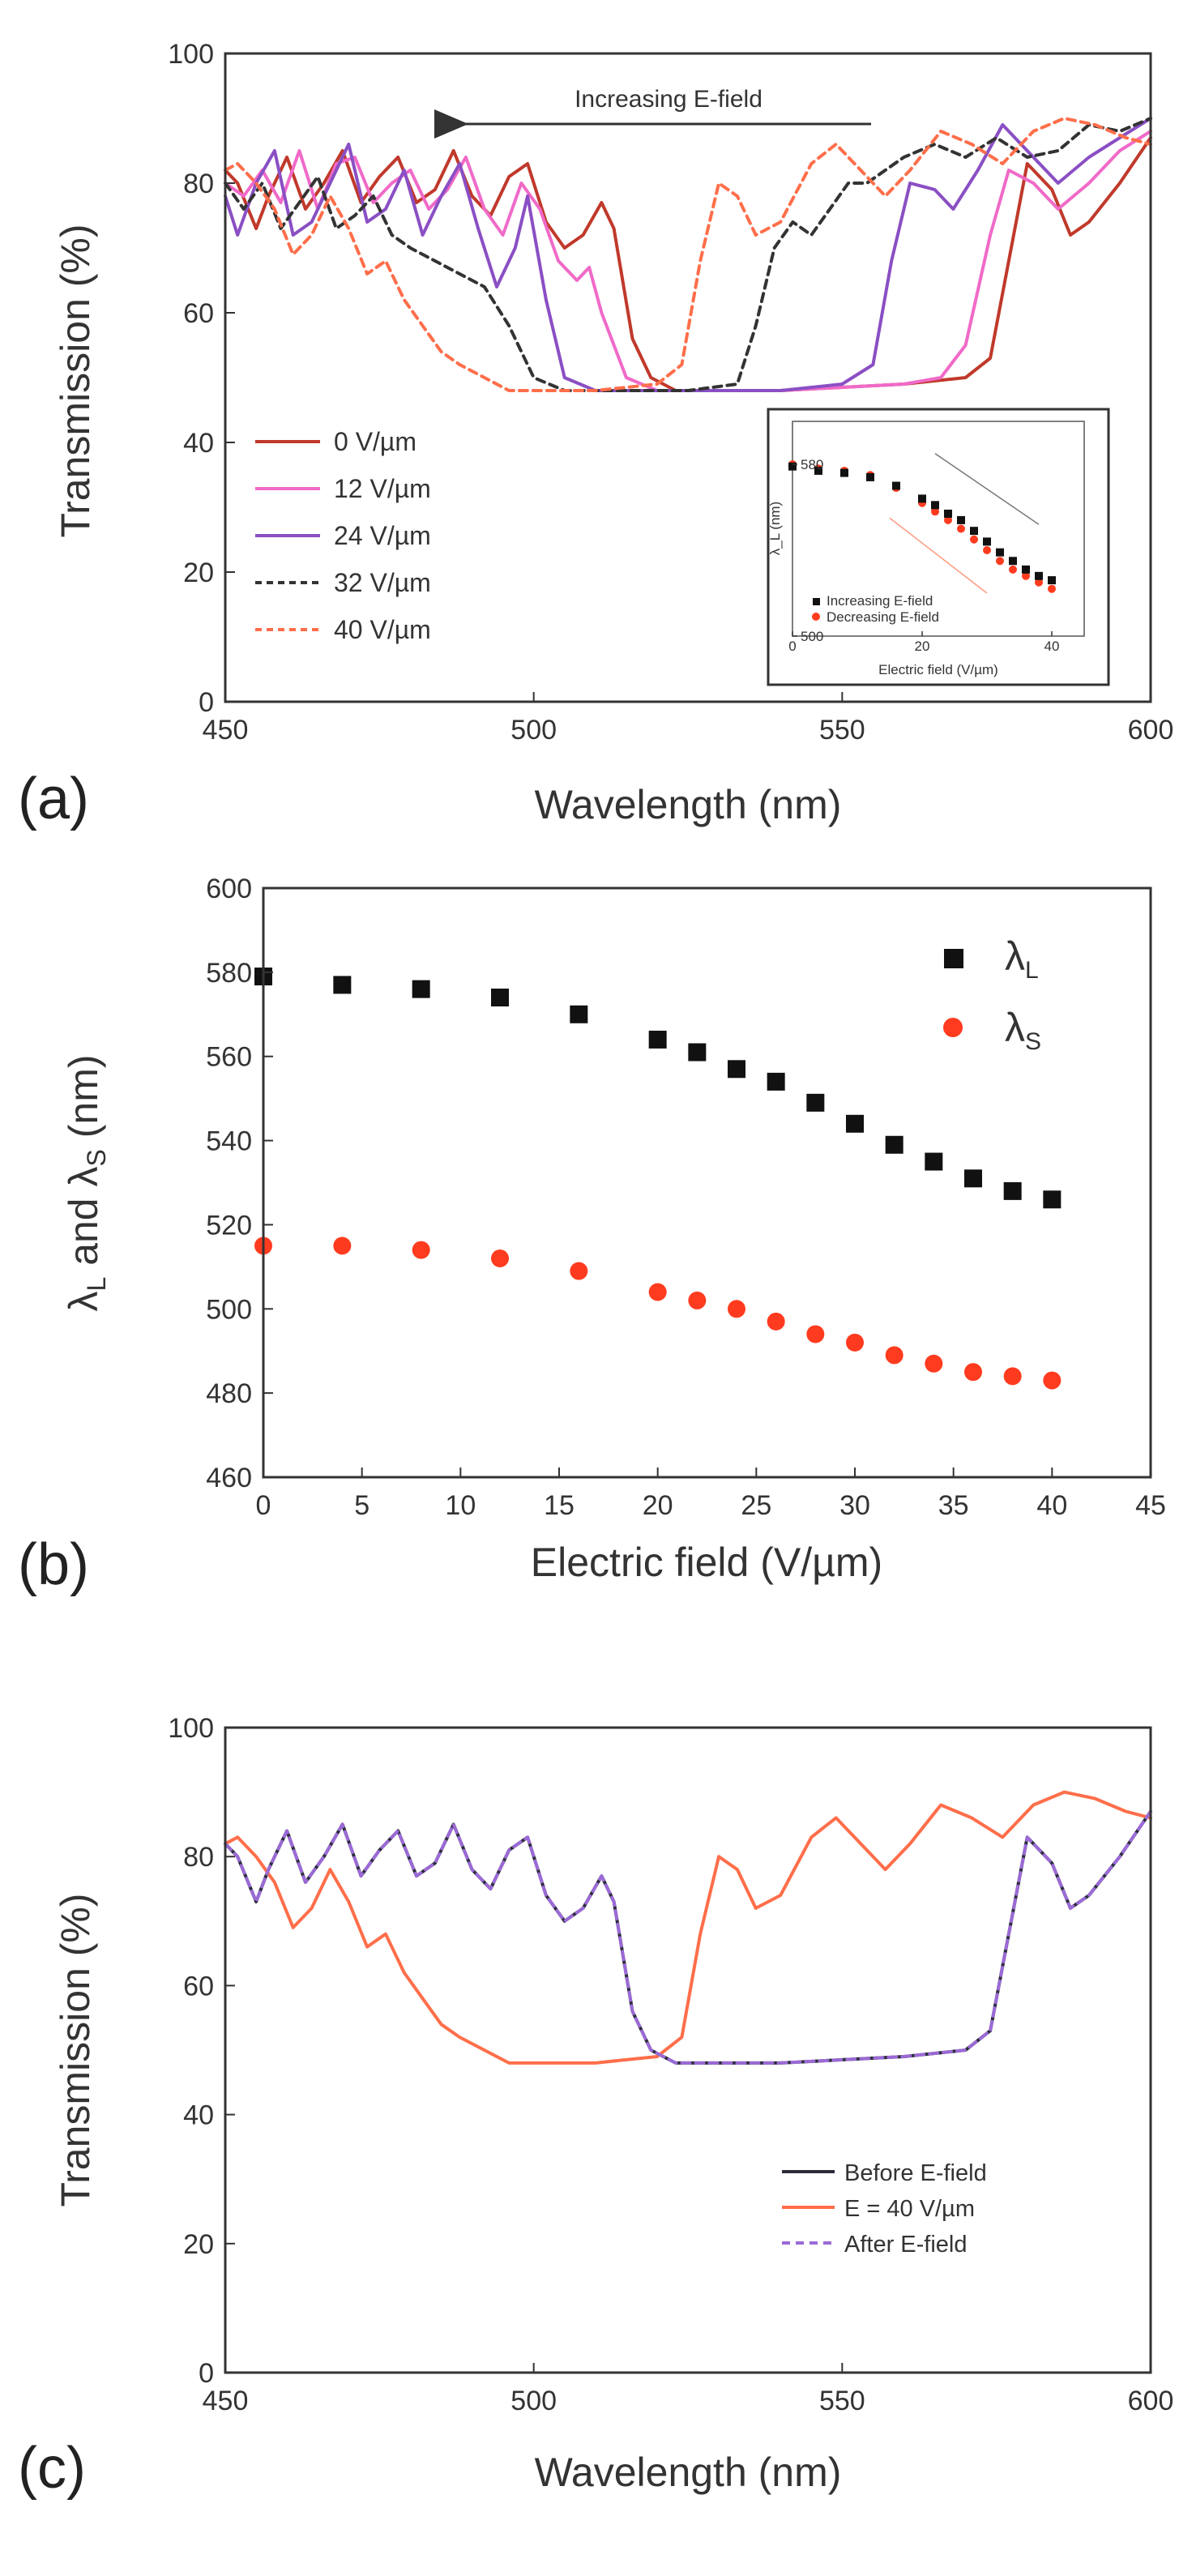 Image resolution: width=1179 pixels, height=2576 pixels. What do you see at coordinates (807, 550) in the screenshot?
I see `inset-y-ticks: 500 580` at bounding box center [807, 550].